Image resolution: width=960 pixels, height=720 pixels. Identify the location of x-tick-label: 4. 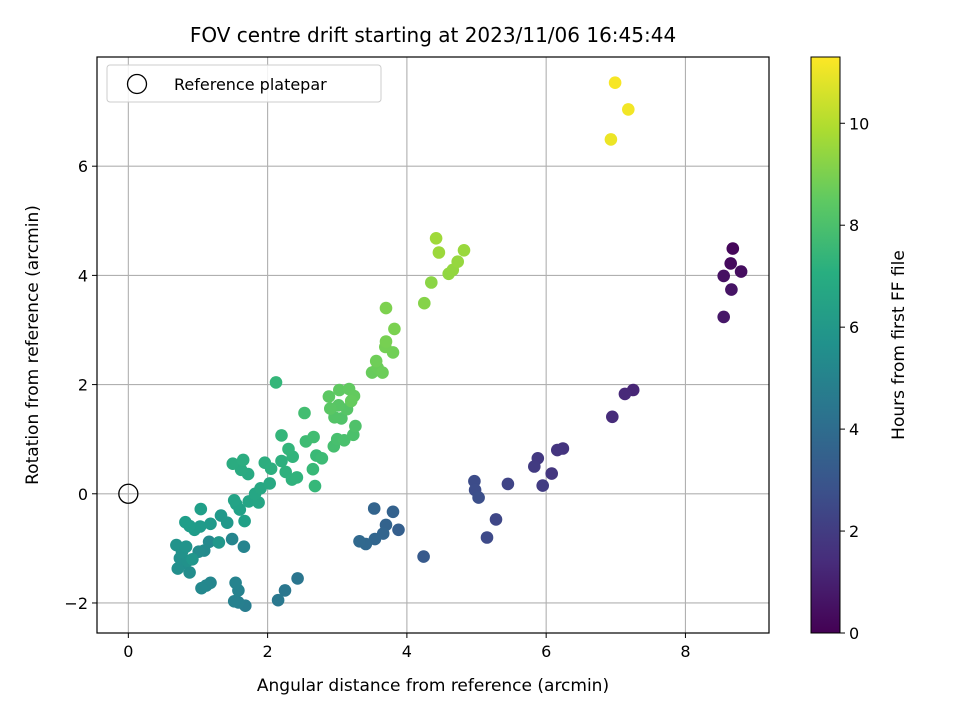
(407, 651).